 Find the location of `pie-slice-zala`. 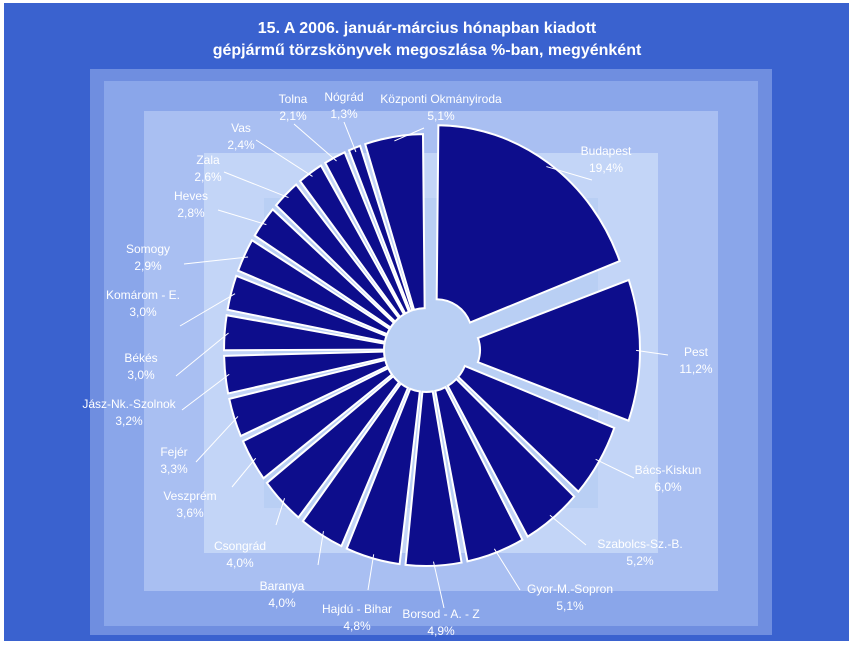

pie-slice-zala is located at coordinates (337, 253).